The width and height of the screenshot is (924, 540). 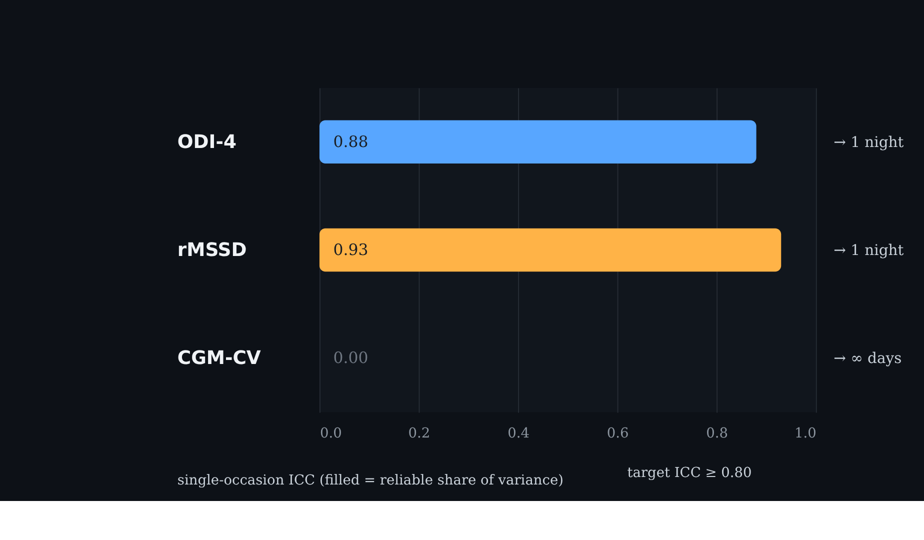 I want to click on y-tick-label: rMSSD, so click(x=212, y=250).